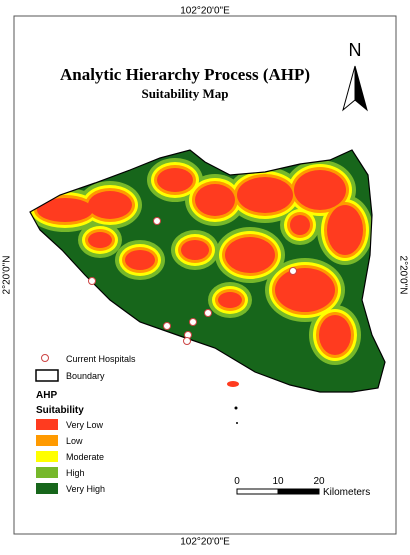  What do you see at coordinates (233, 384) in the screenshot?
I see `islet` at bounding box center [233, 384].